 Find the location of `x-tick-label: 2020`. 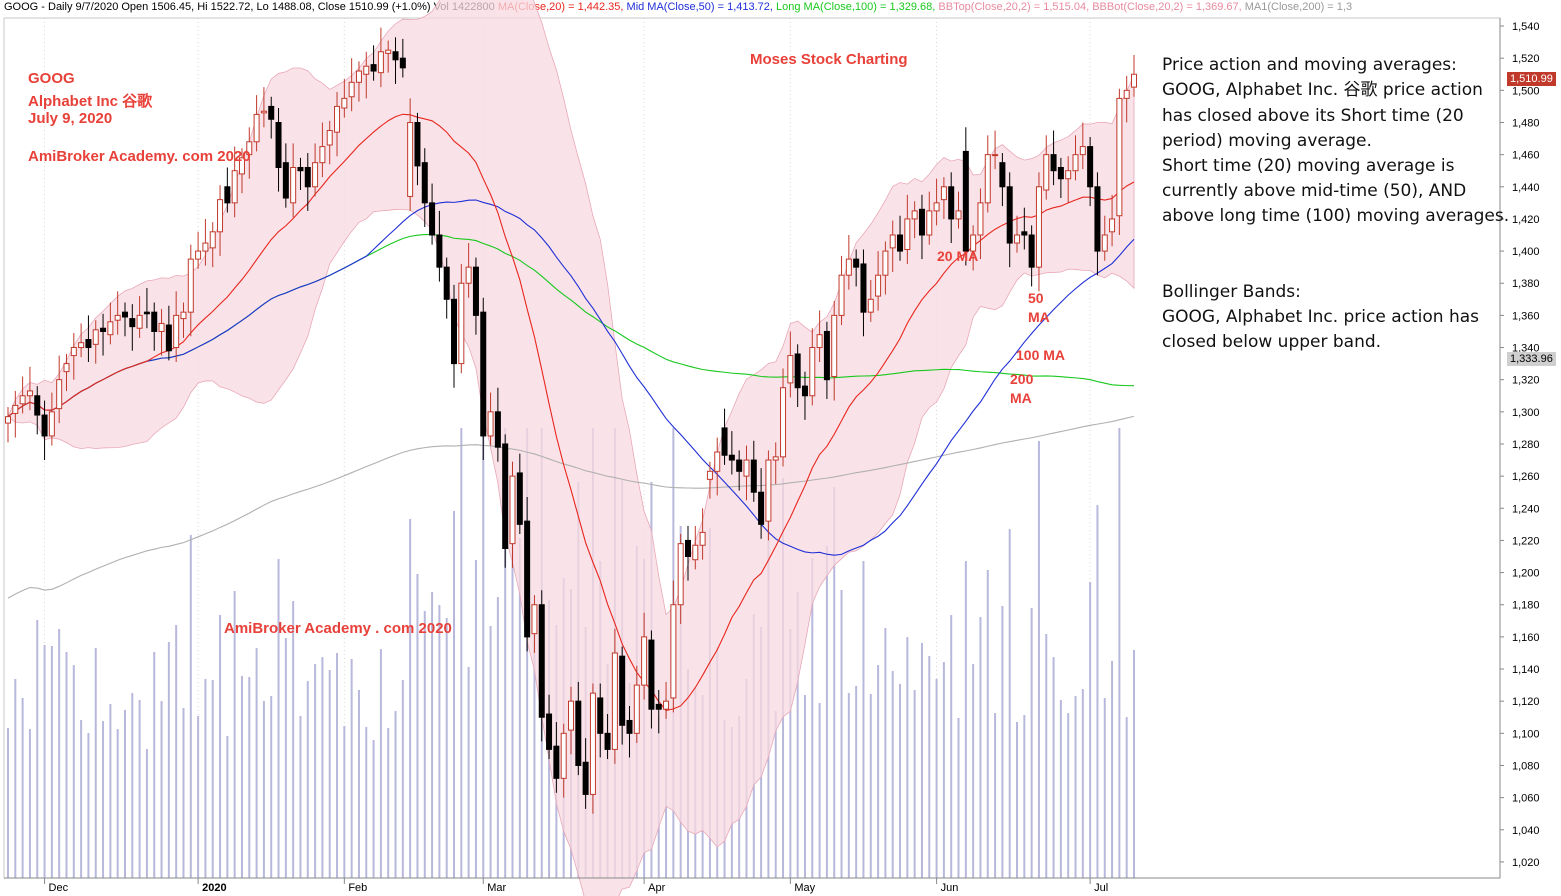

x-tick-label: 2020 is located at coordinates (214, 888).